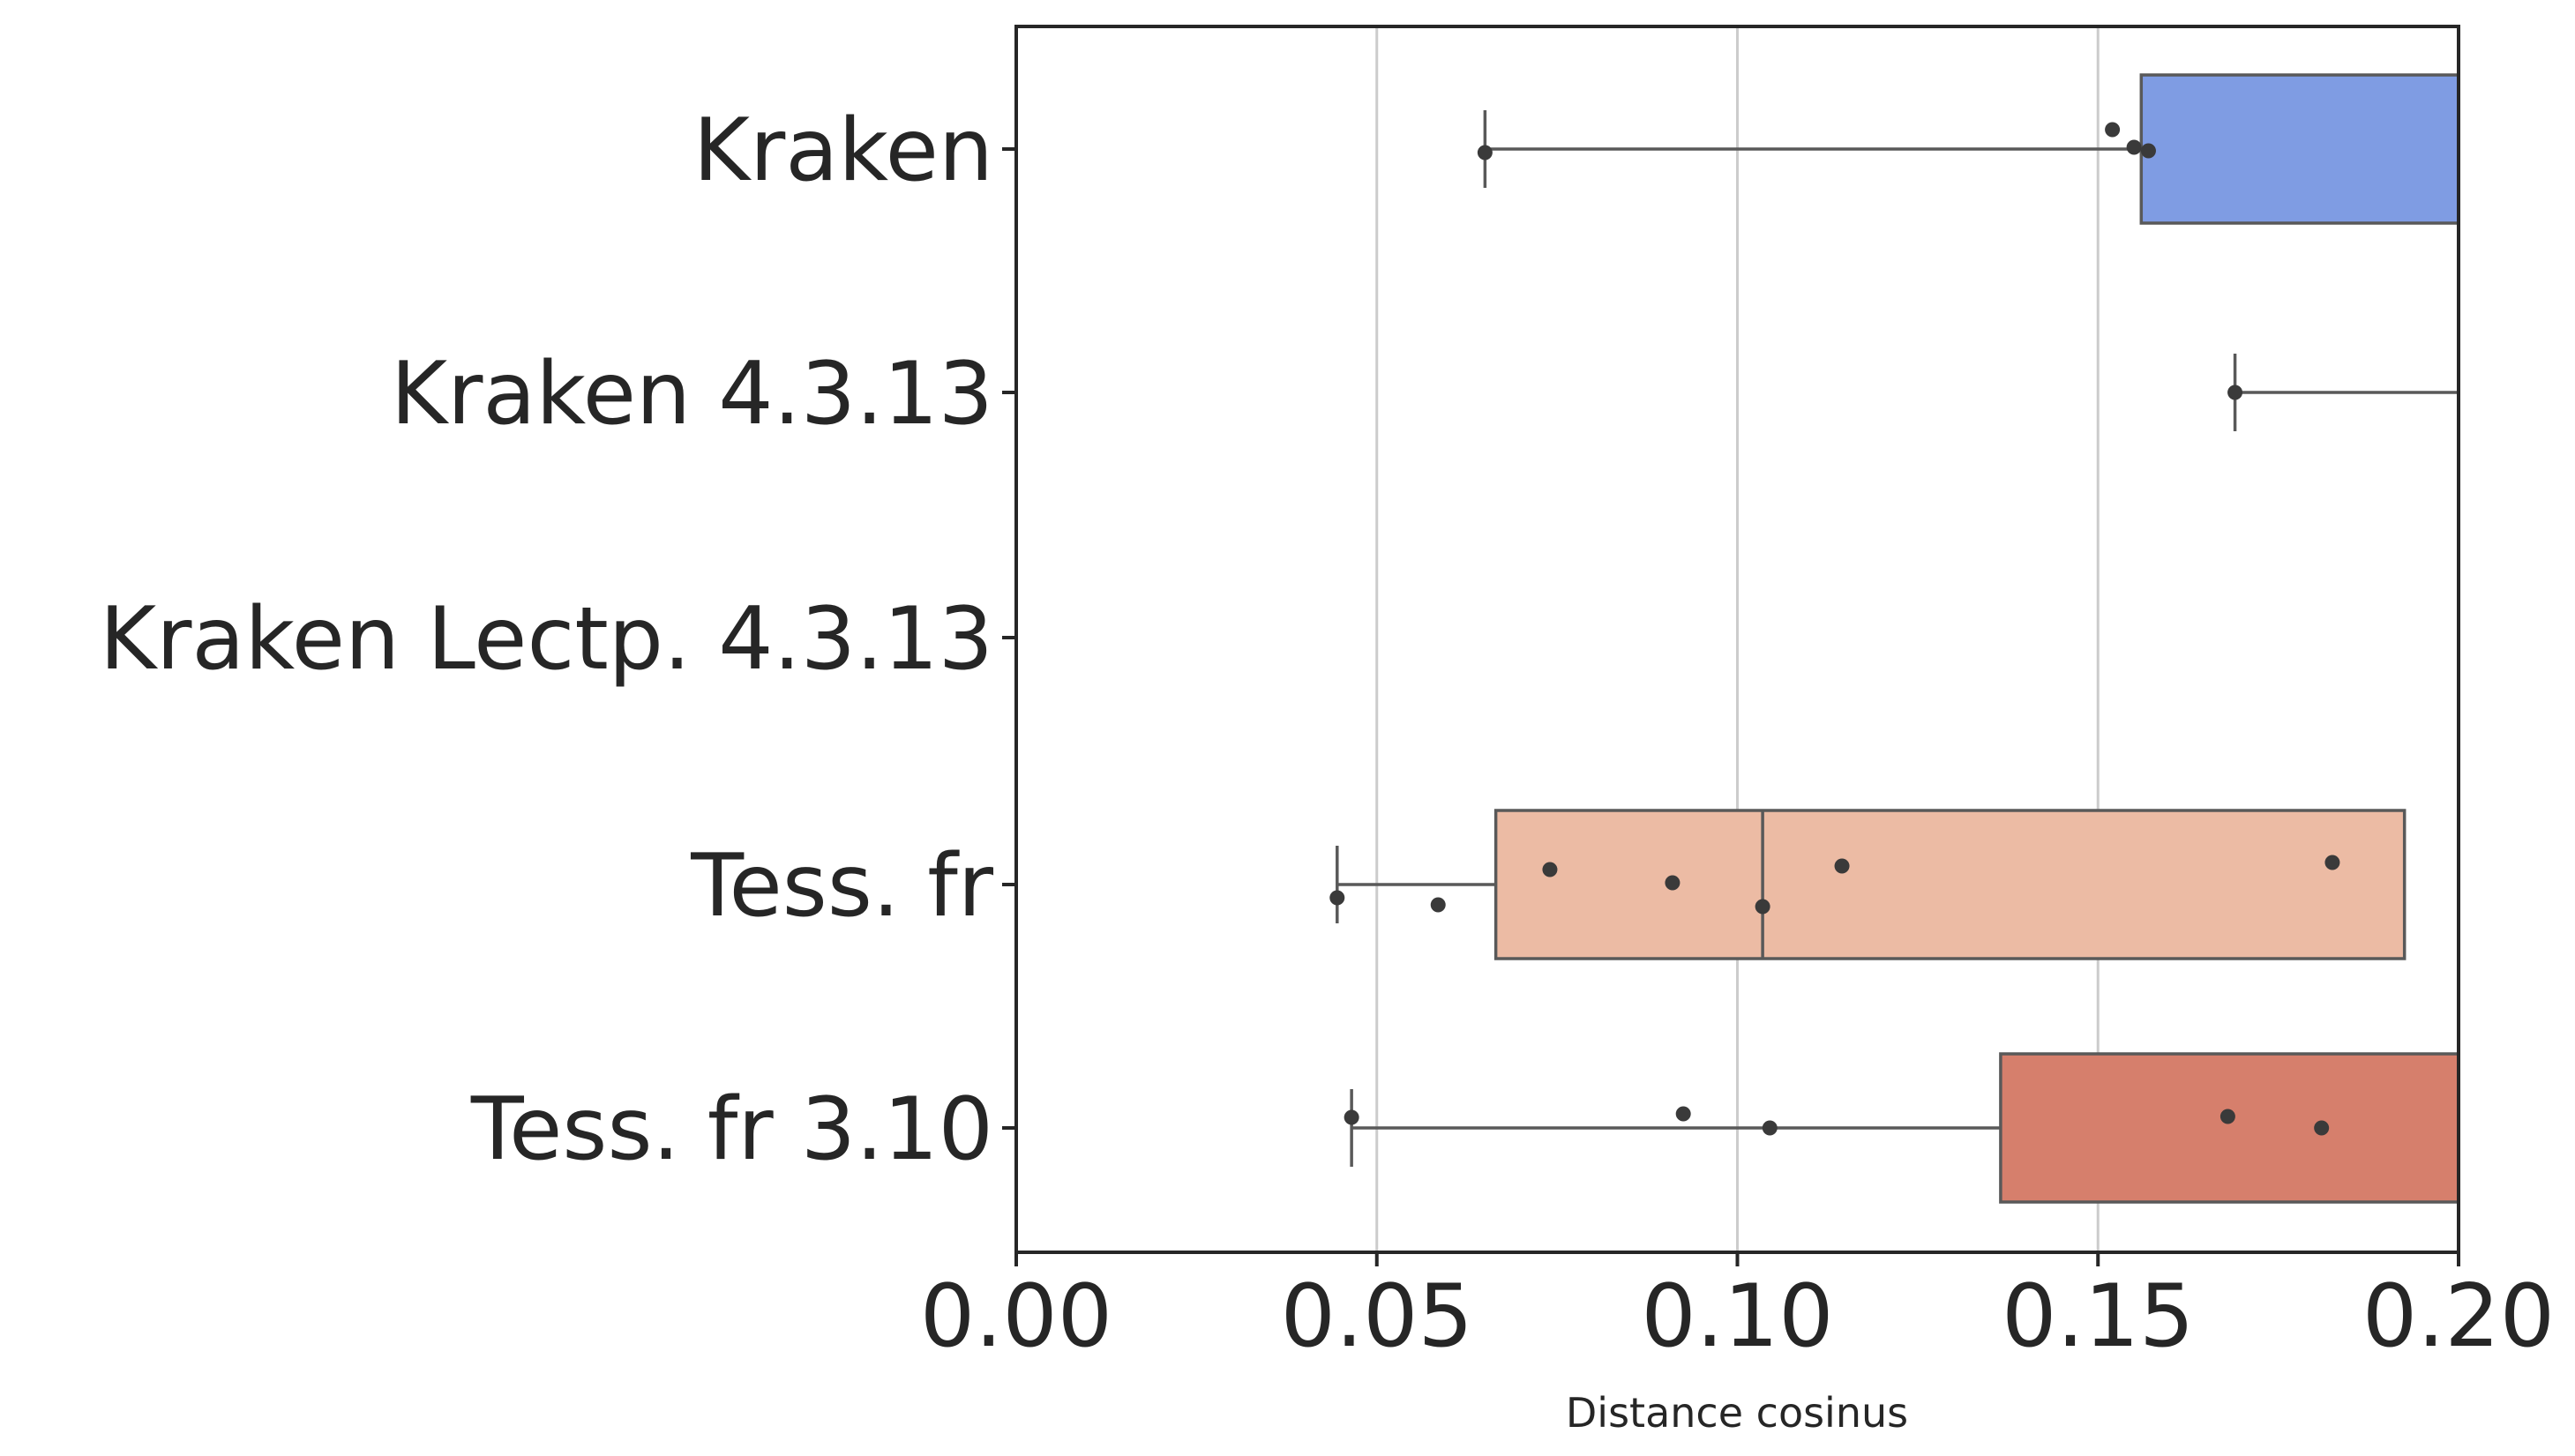 Image resolution: width=2575 pixels, height=1456 pixels. I want to click on x-axis-title: Distance cosinus, so click(1737, 1413).